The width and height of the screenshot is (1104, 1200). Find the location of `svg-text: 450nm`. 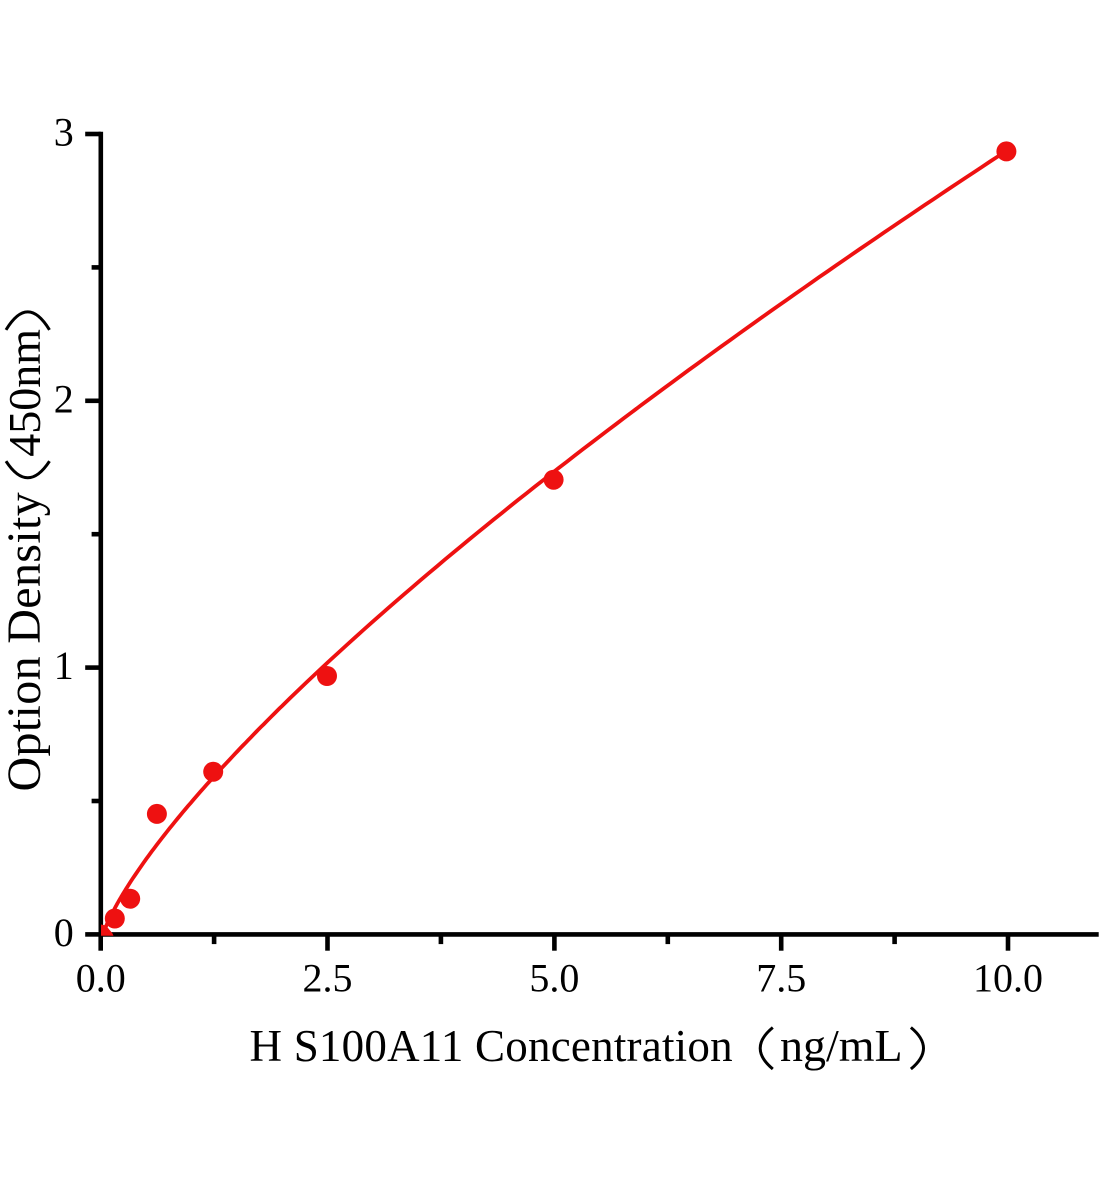

svg-text: 450nm is located at coordinates (25, 393).